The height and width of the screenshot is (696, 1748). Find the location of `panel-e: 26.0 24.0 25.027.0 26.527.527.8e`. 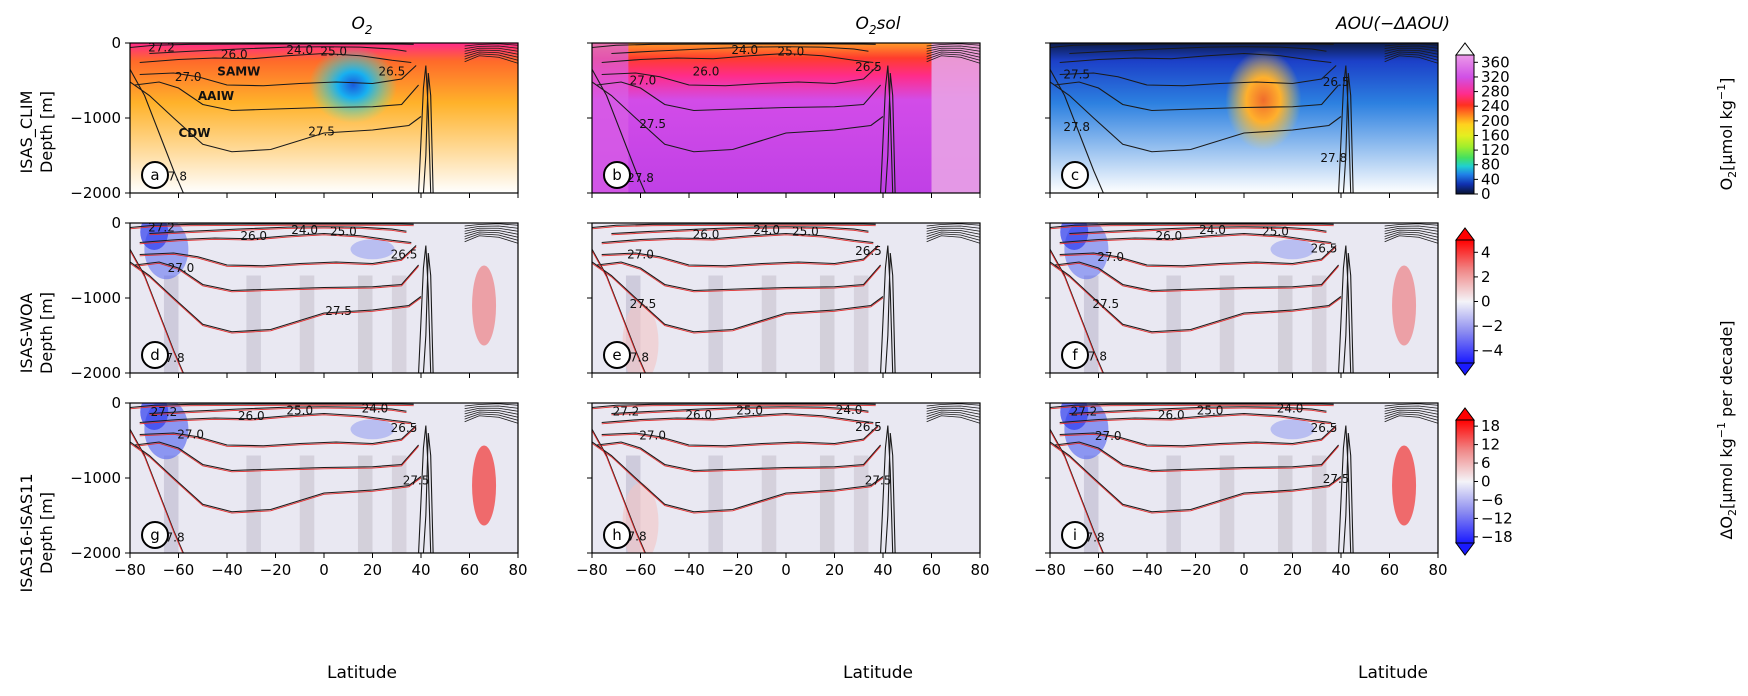

panel-e: 26.0 24.0 25.027.0 26.527.527.8e is located at coordinates (784, 300).